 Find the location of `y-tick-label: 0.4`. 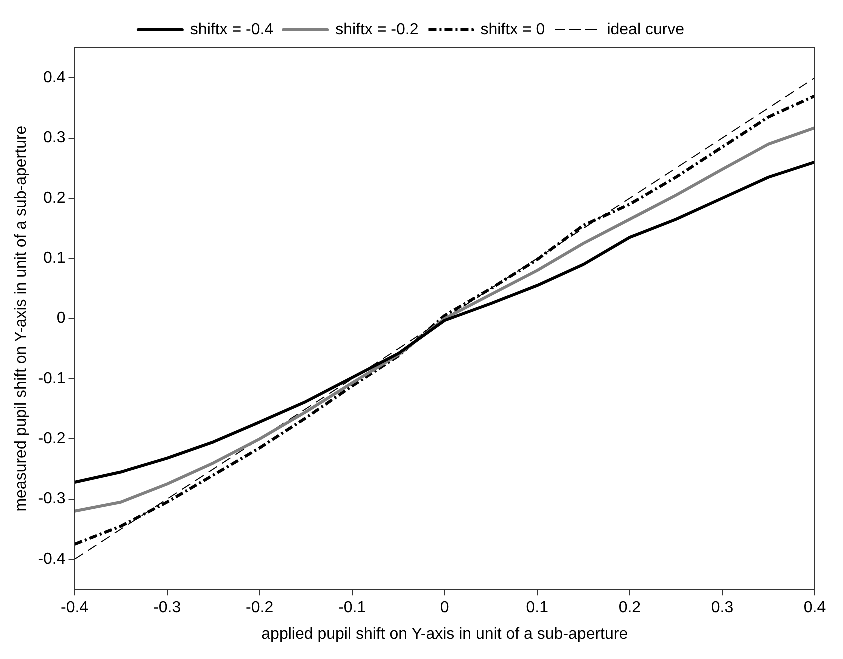

y-tick-label: 0.4 is located at coordinates (55, 77).